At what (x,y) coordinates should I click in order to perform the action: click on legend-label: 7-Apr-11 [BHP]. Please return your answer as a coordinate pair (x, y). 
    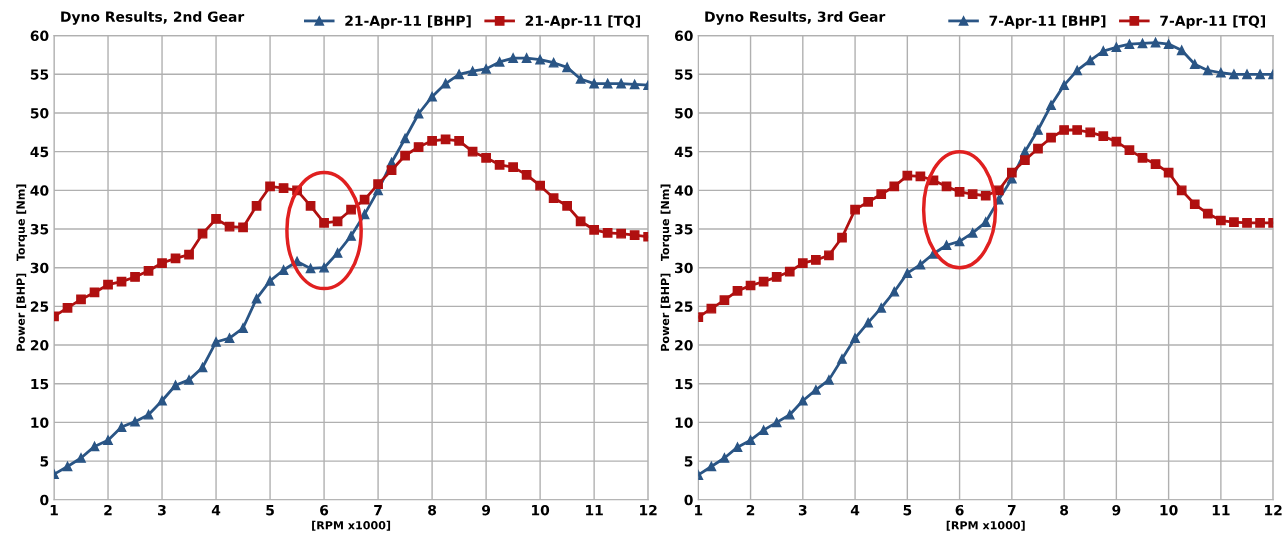
    Looking at the image, I should click on (1047, 22).